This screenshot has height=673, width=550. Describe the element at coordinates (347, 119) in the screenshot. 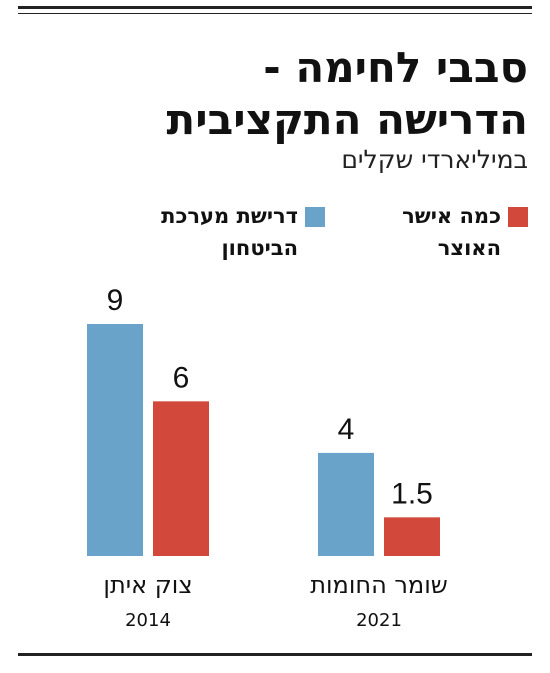

I see `chart-title-line-2: הדרישה התקציבית` at that location.